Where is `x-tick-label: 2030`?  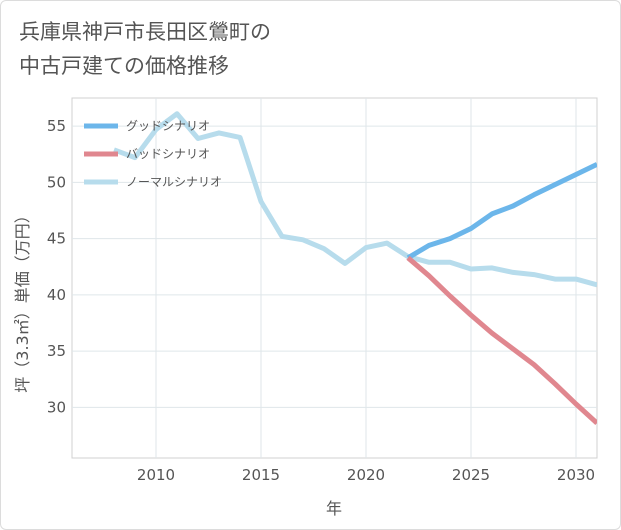 x-tick-label: 2030 is located at coordinates (576, 475).